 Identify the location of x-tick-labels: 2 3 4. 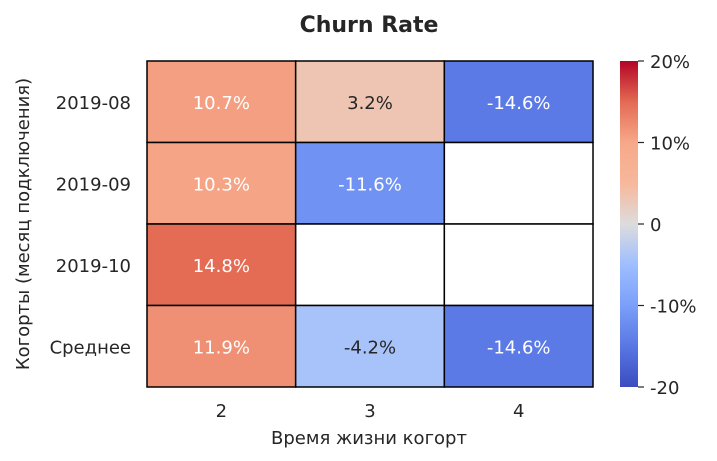
(370, 411).